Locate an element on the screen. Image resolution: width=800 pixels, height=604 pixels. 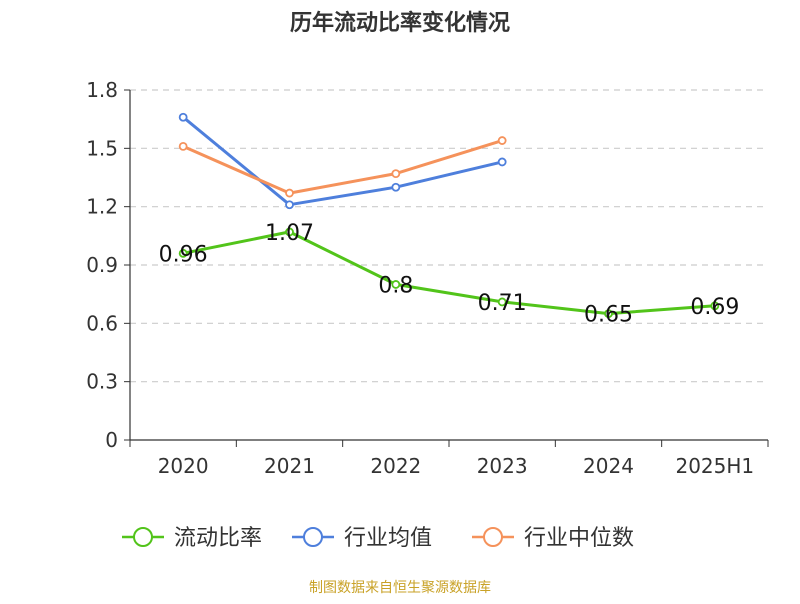
data-label: 0.96 is located at coordinates (183, 254).